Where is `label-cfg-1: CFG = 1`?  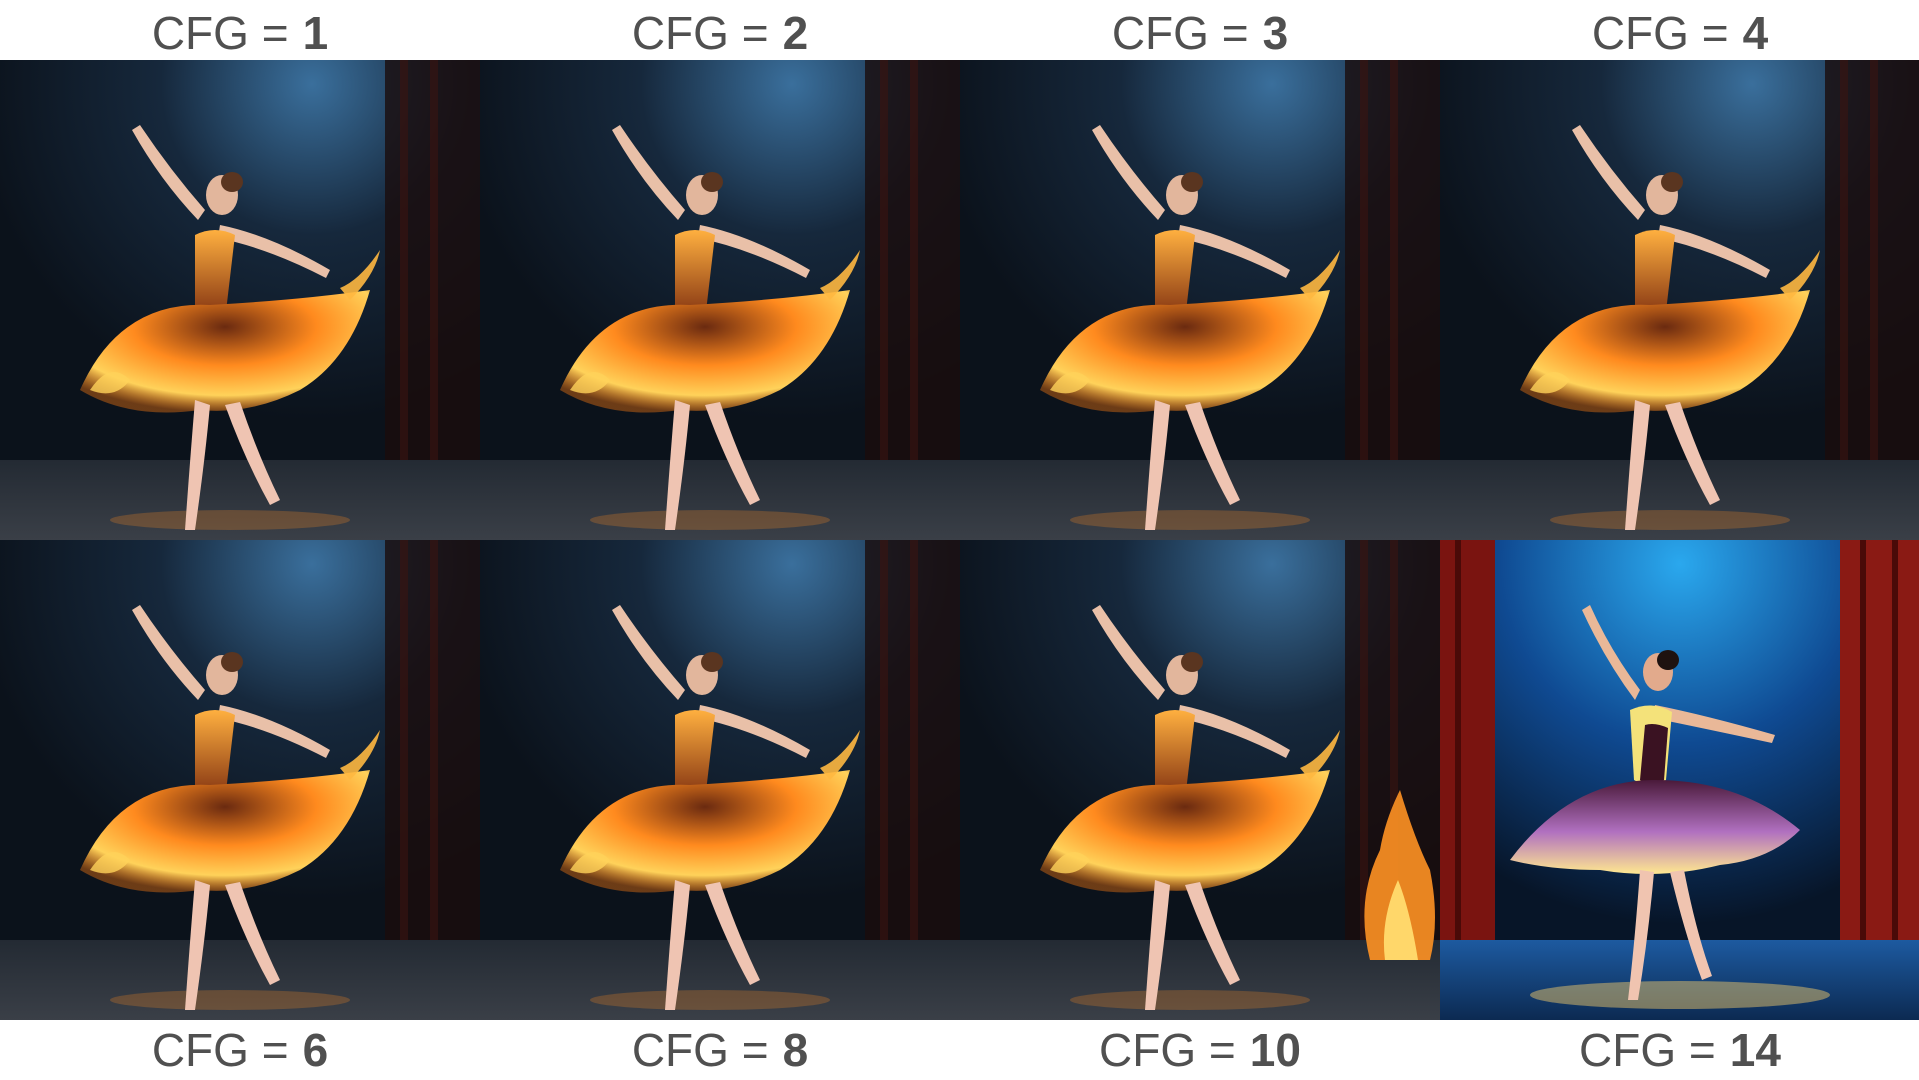 label-cfg-1: CFG = 1 is located at coordinates (240, 33).